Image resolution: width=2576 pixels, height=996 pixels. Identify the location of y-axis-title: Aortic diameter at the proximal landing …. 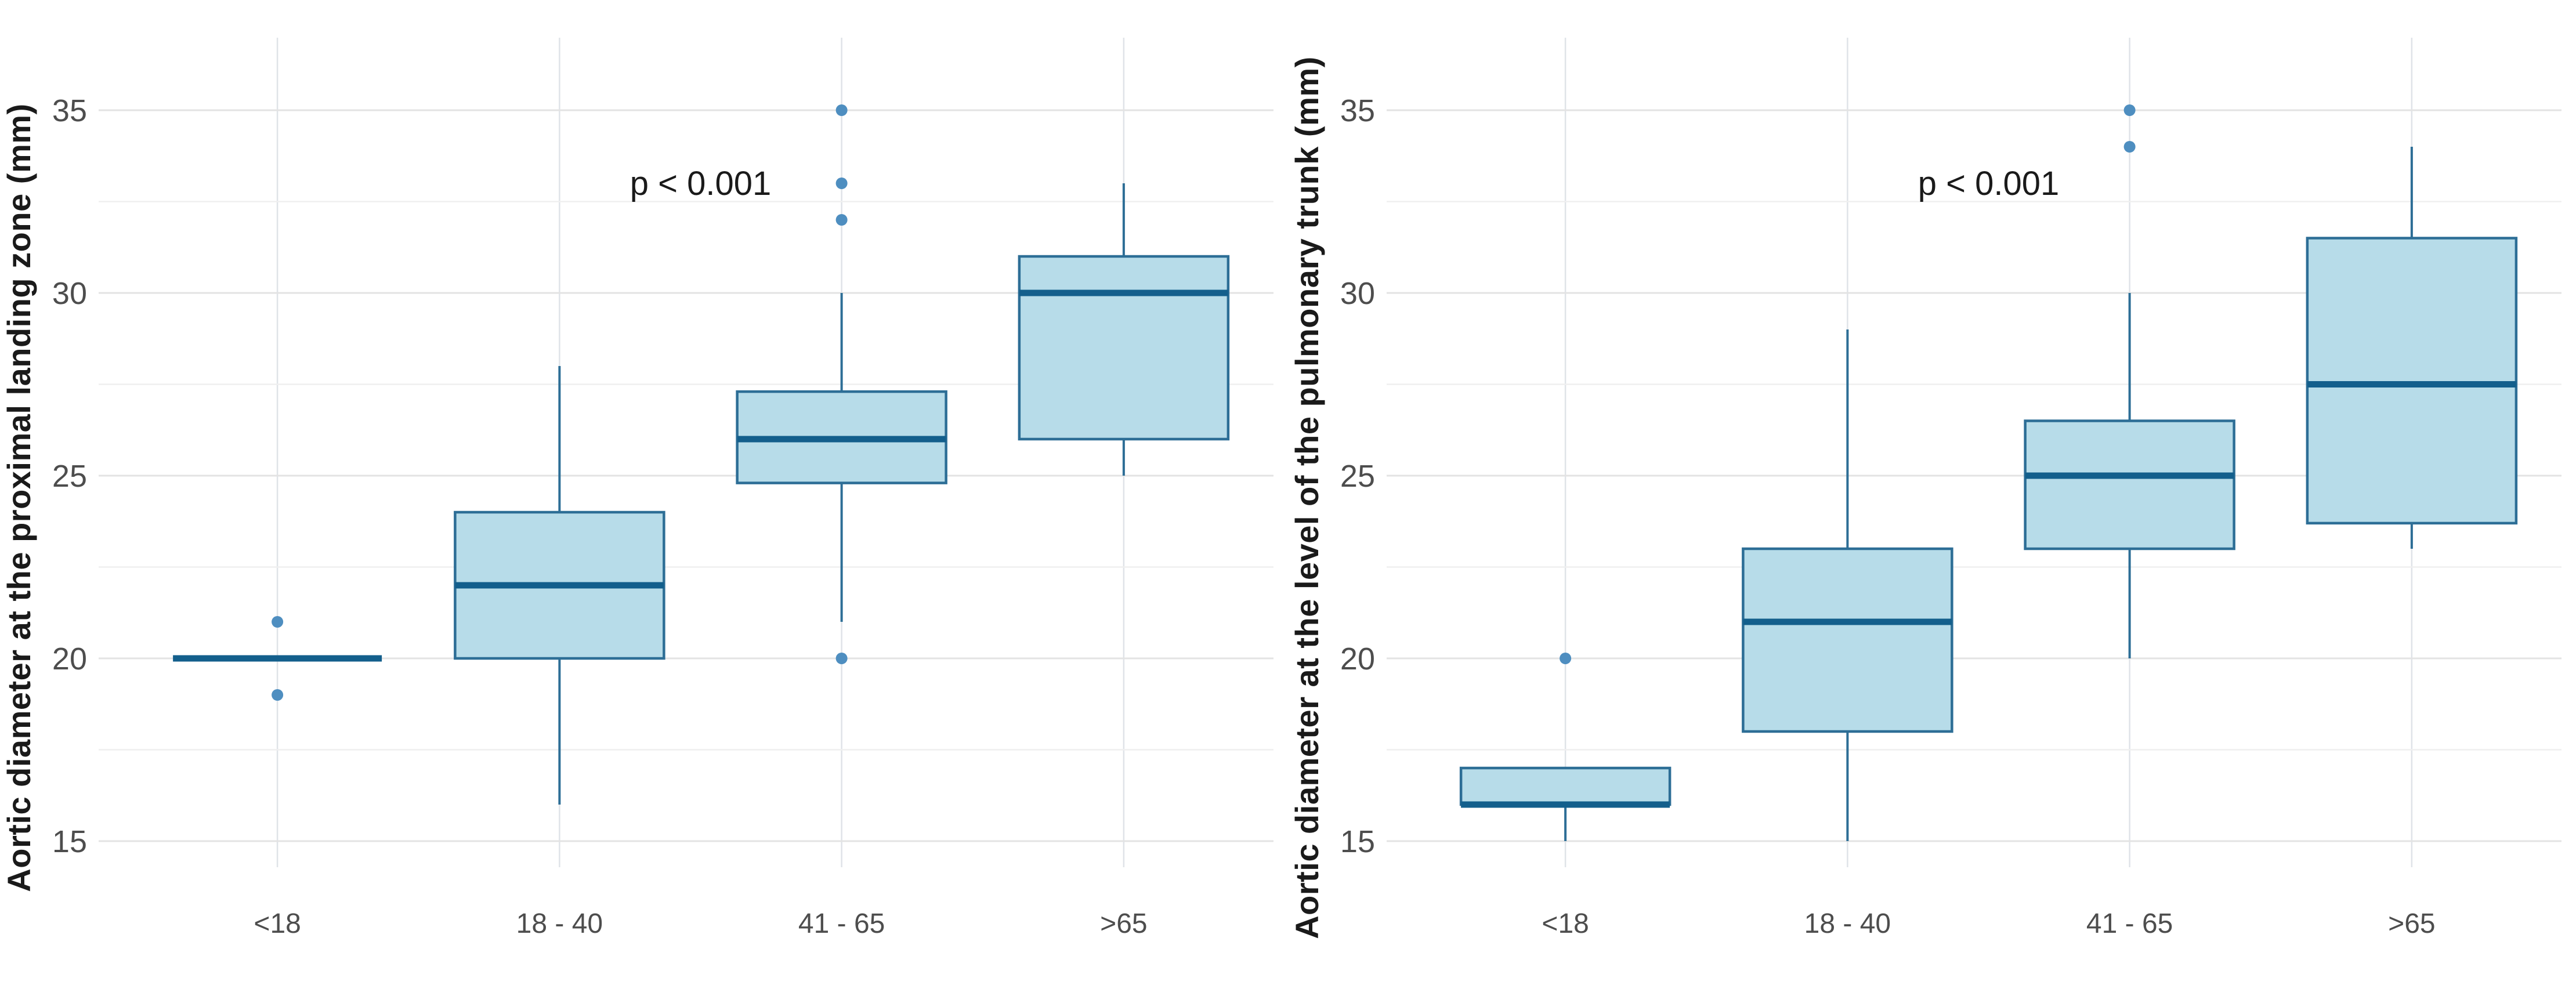
(19, 497).